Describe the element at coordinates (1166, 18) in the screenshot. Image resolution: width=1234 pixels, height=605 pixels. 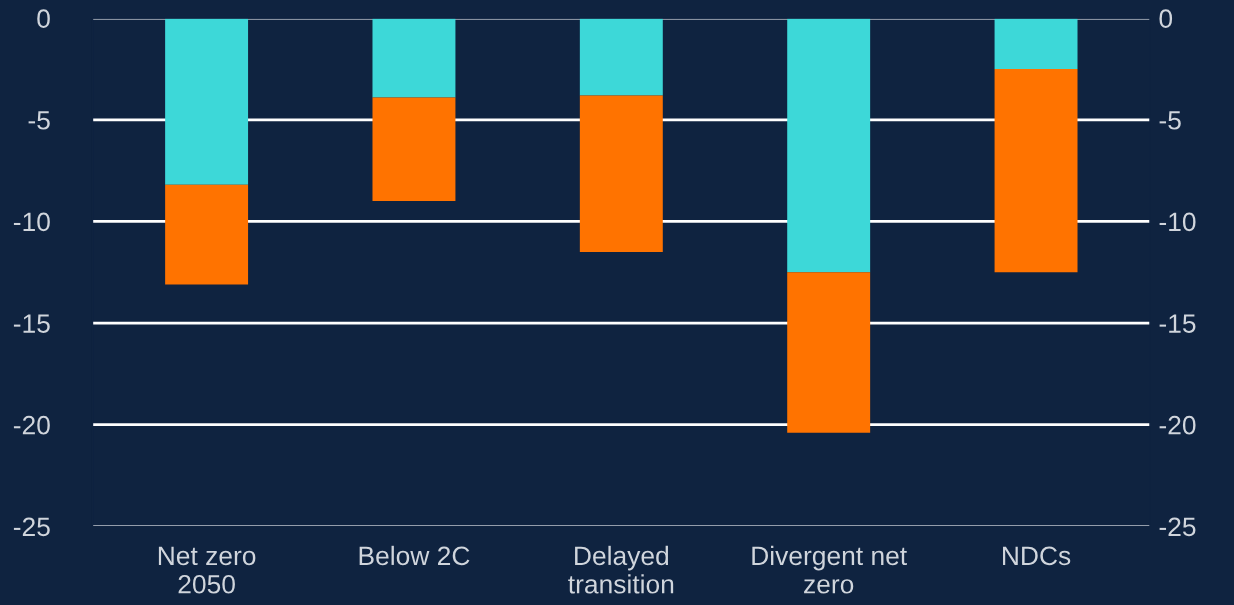
I see `y2-tick-label: 0` at that location.